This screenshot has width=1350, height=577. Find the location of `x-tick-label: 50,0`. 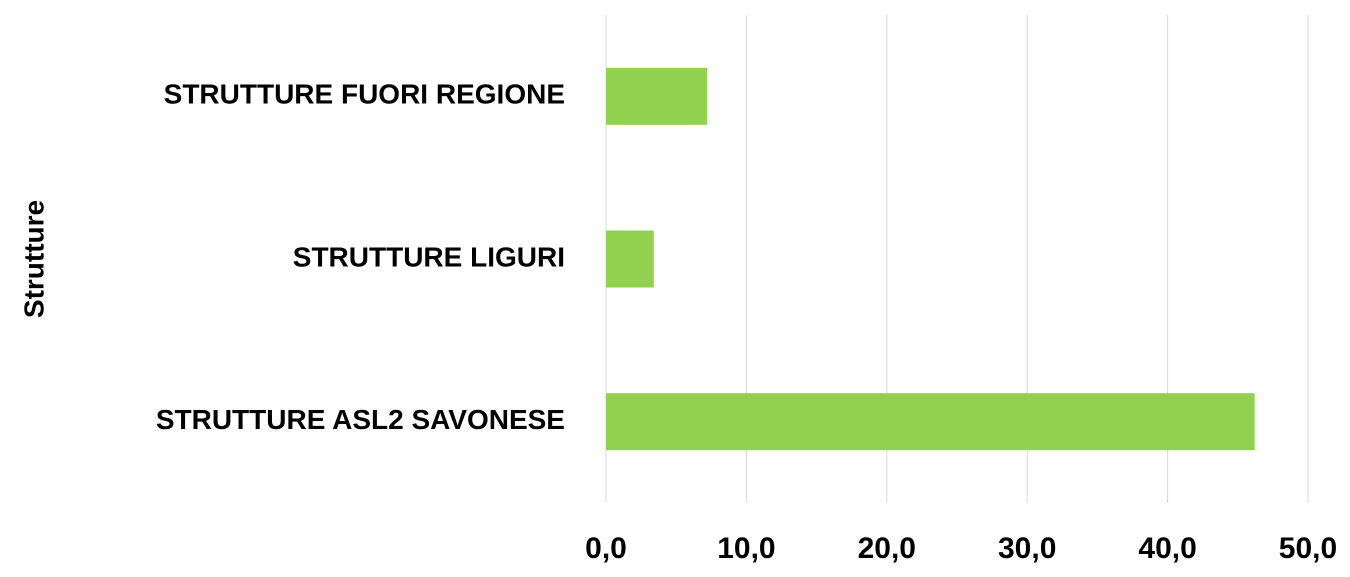

x-tick-label: 50,0 is located at coordinates (1308, 548).